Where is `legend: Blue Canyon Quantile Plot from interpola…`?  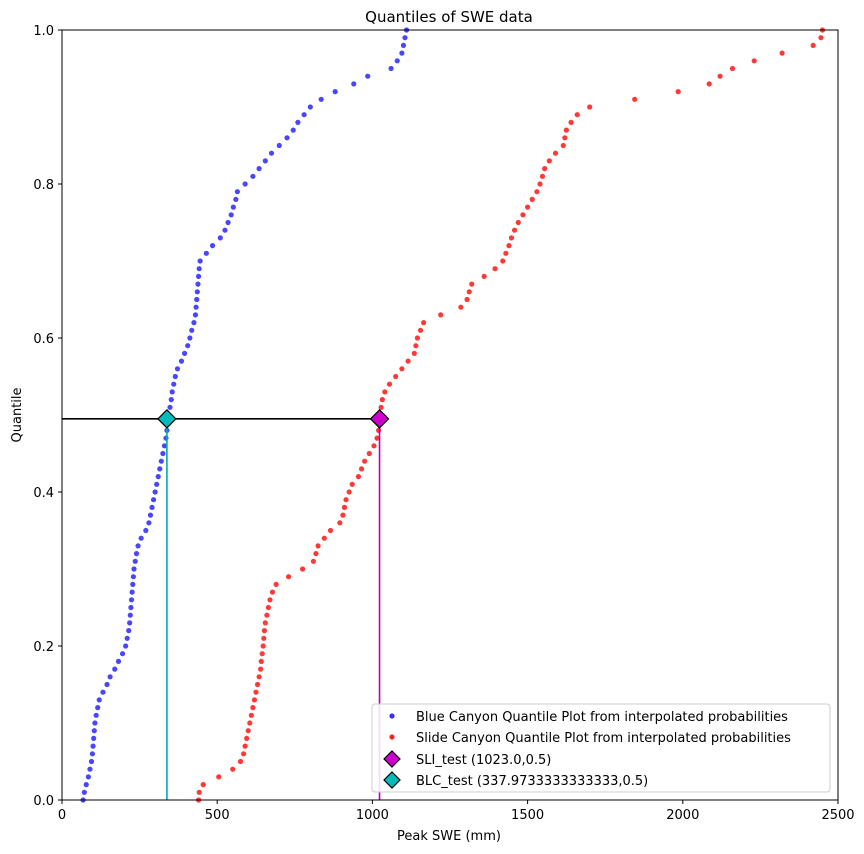
legend: Blue Canyon Quantile Plot from interpola… is located at coordinates (601, 748).